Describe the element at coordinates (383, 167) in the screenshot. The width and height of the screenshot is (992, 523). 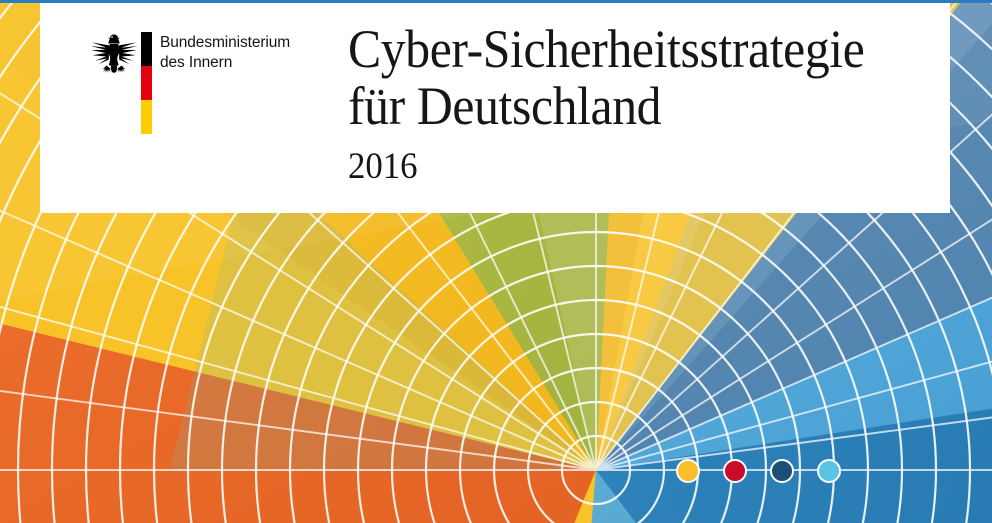
I see `page-subtitle-year: 2016` at that location.